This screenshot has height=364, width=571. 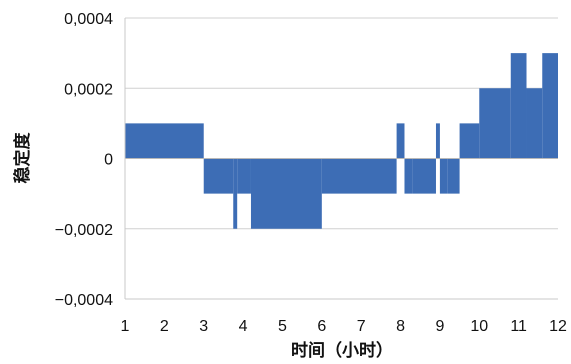 I want to click on x-tick-label: 9, so click(x=439, y=326).